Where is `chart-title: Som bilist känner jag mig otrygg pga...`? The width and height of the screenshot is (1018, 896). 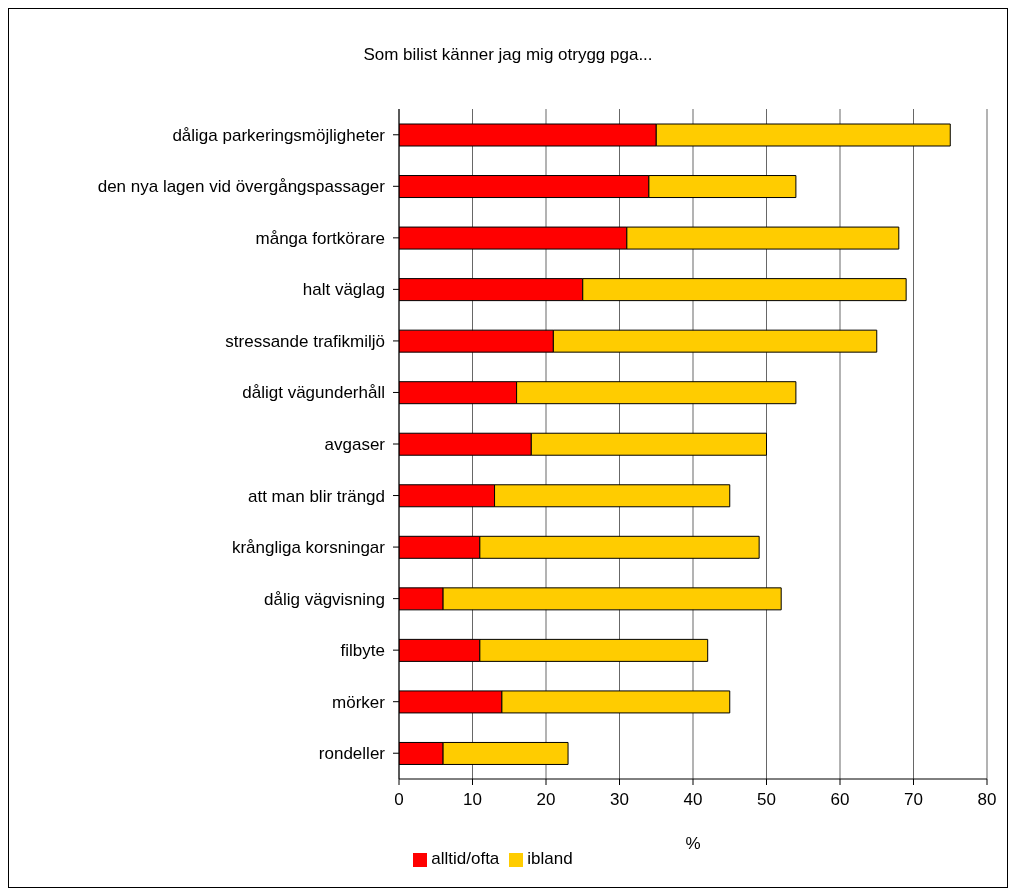
chart-title: Som bilist känner jag mig otrygg pga... is located at coordinates (508, 55).